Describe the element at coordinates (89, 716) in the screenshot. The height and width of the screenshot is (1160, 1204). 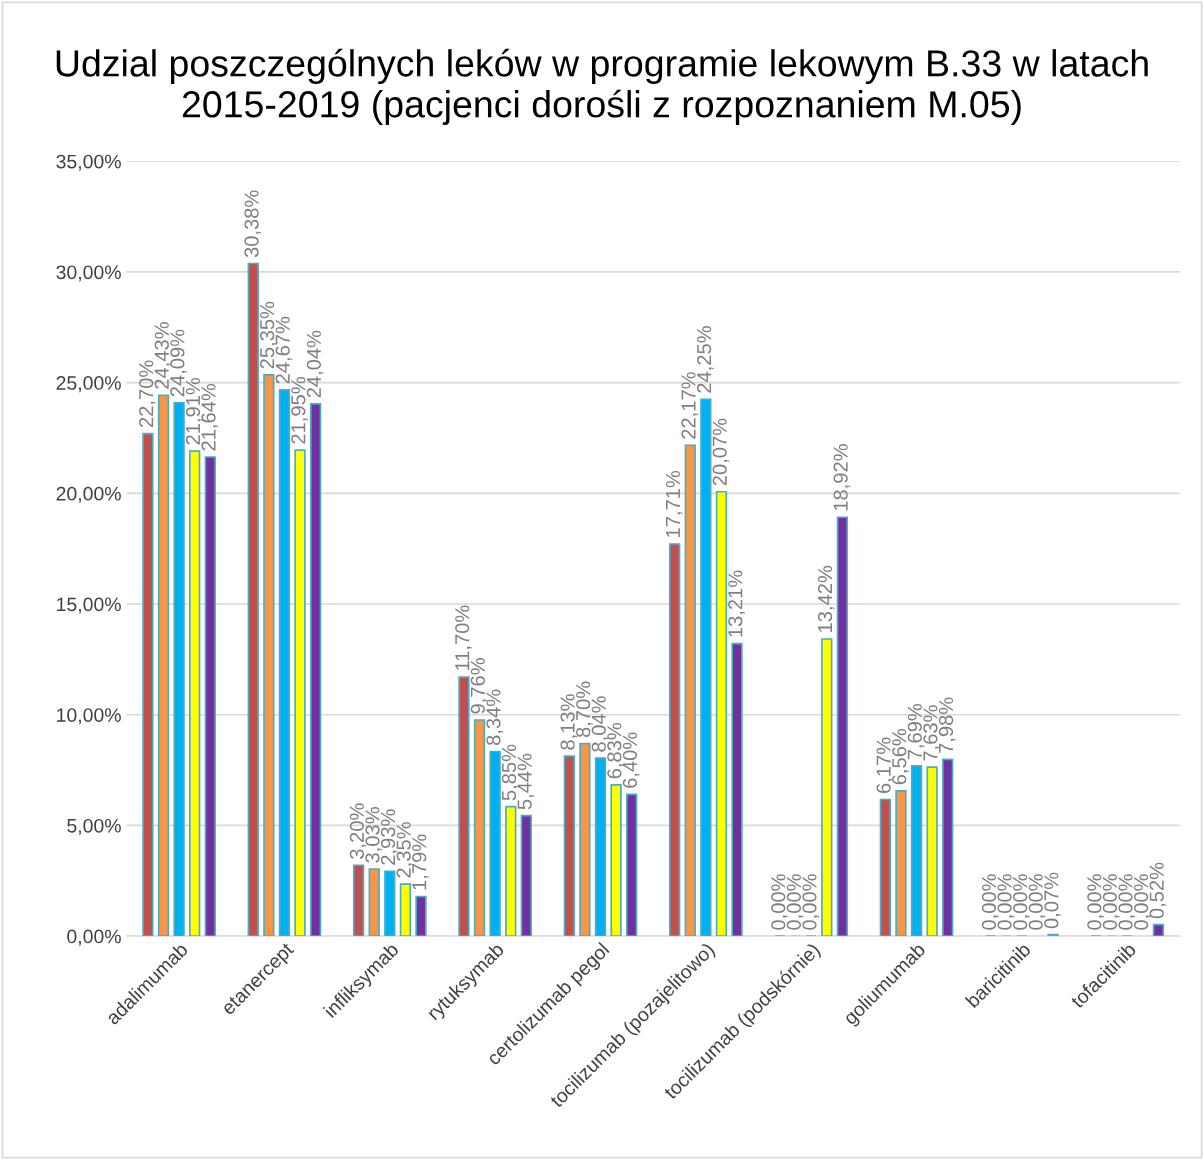
I see `y-tick-label: 10,00%` at that location.